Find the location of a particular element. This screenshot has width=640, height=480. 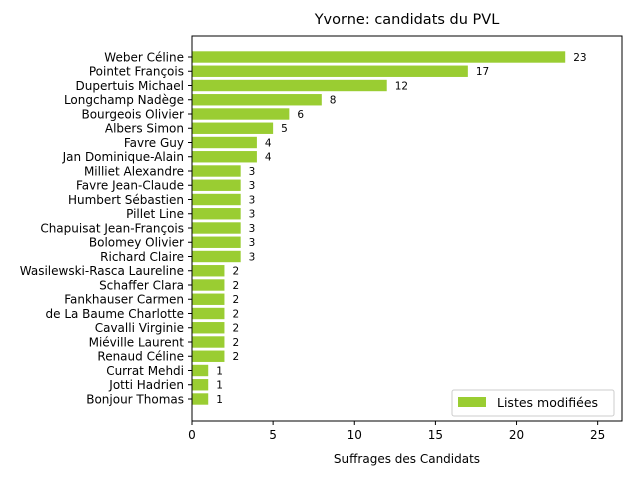

x-tick-label: 5 is located at coordinates (273, 435).